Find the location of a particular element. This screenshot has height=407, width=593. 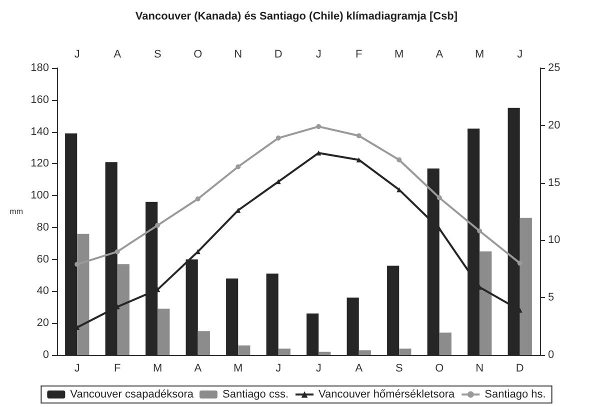

y-tick-label: 100 is located at coordinates (39, 196).